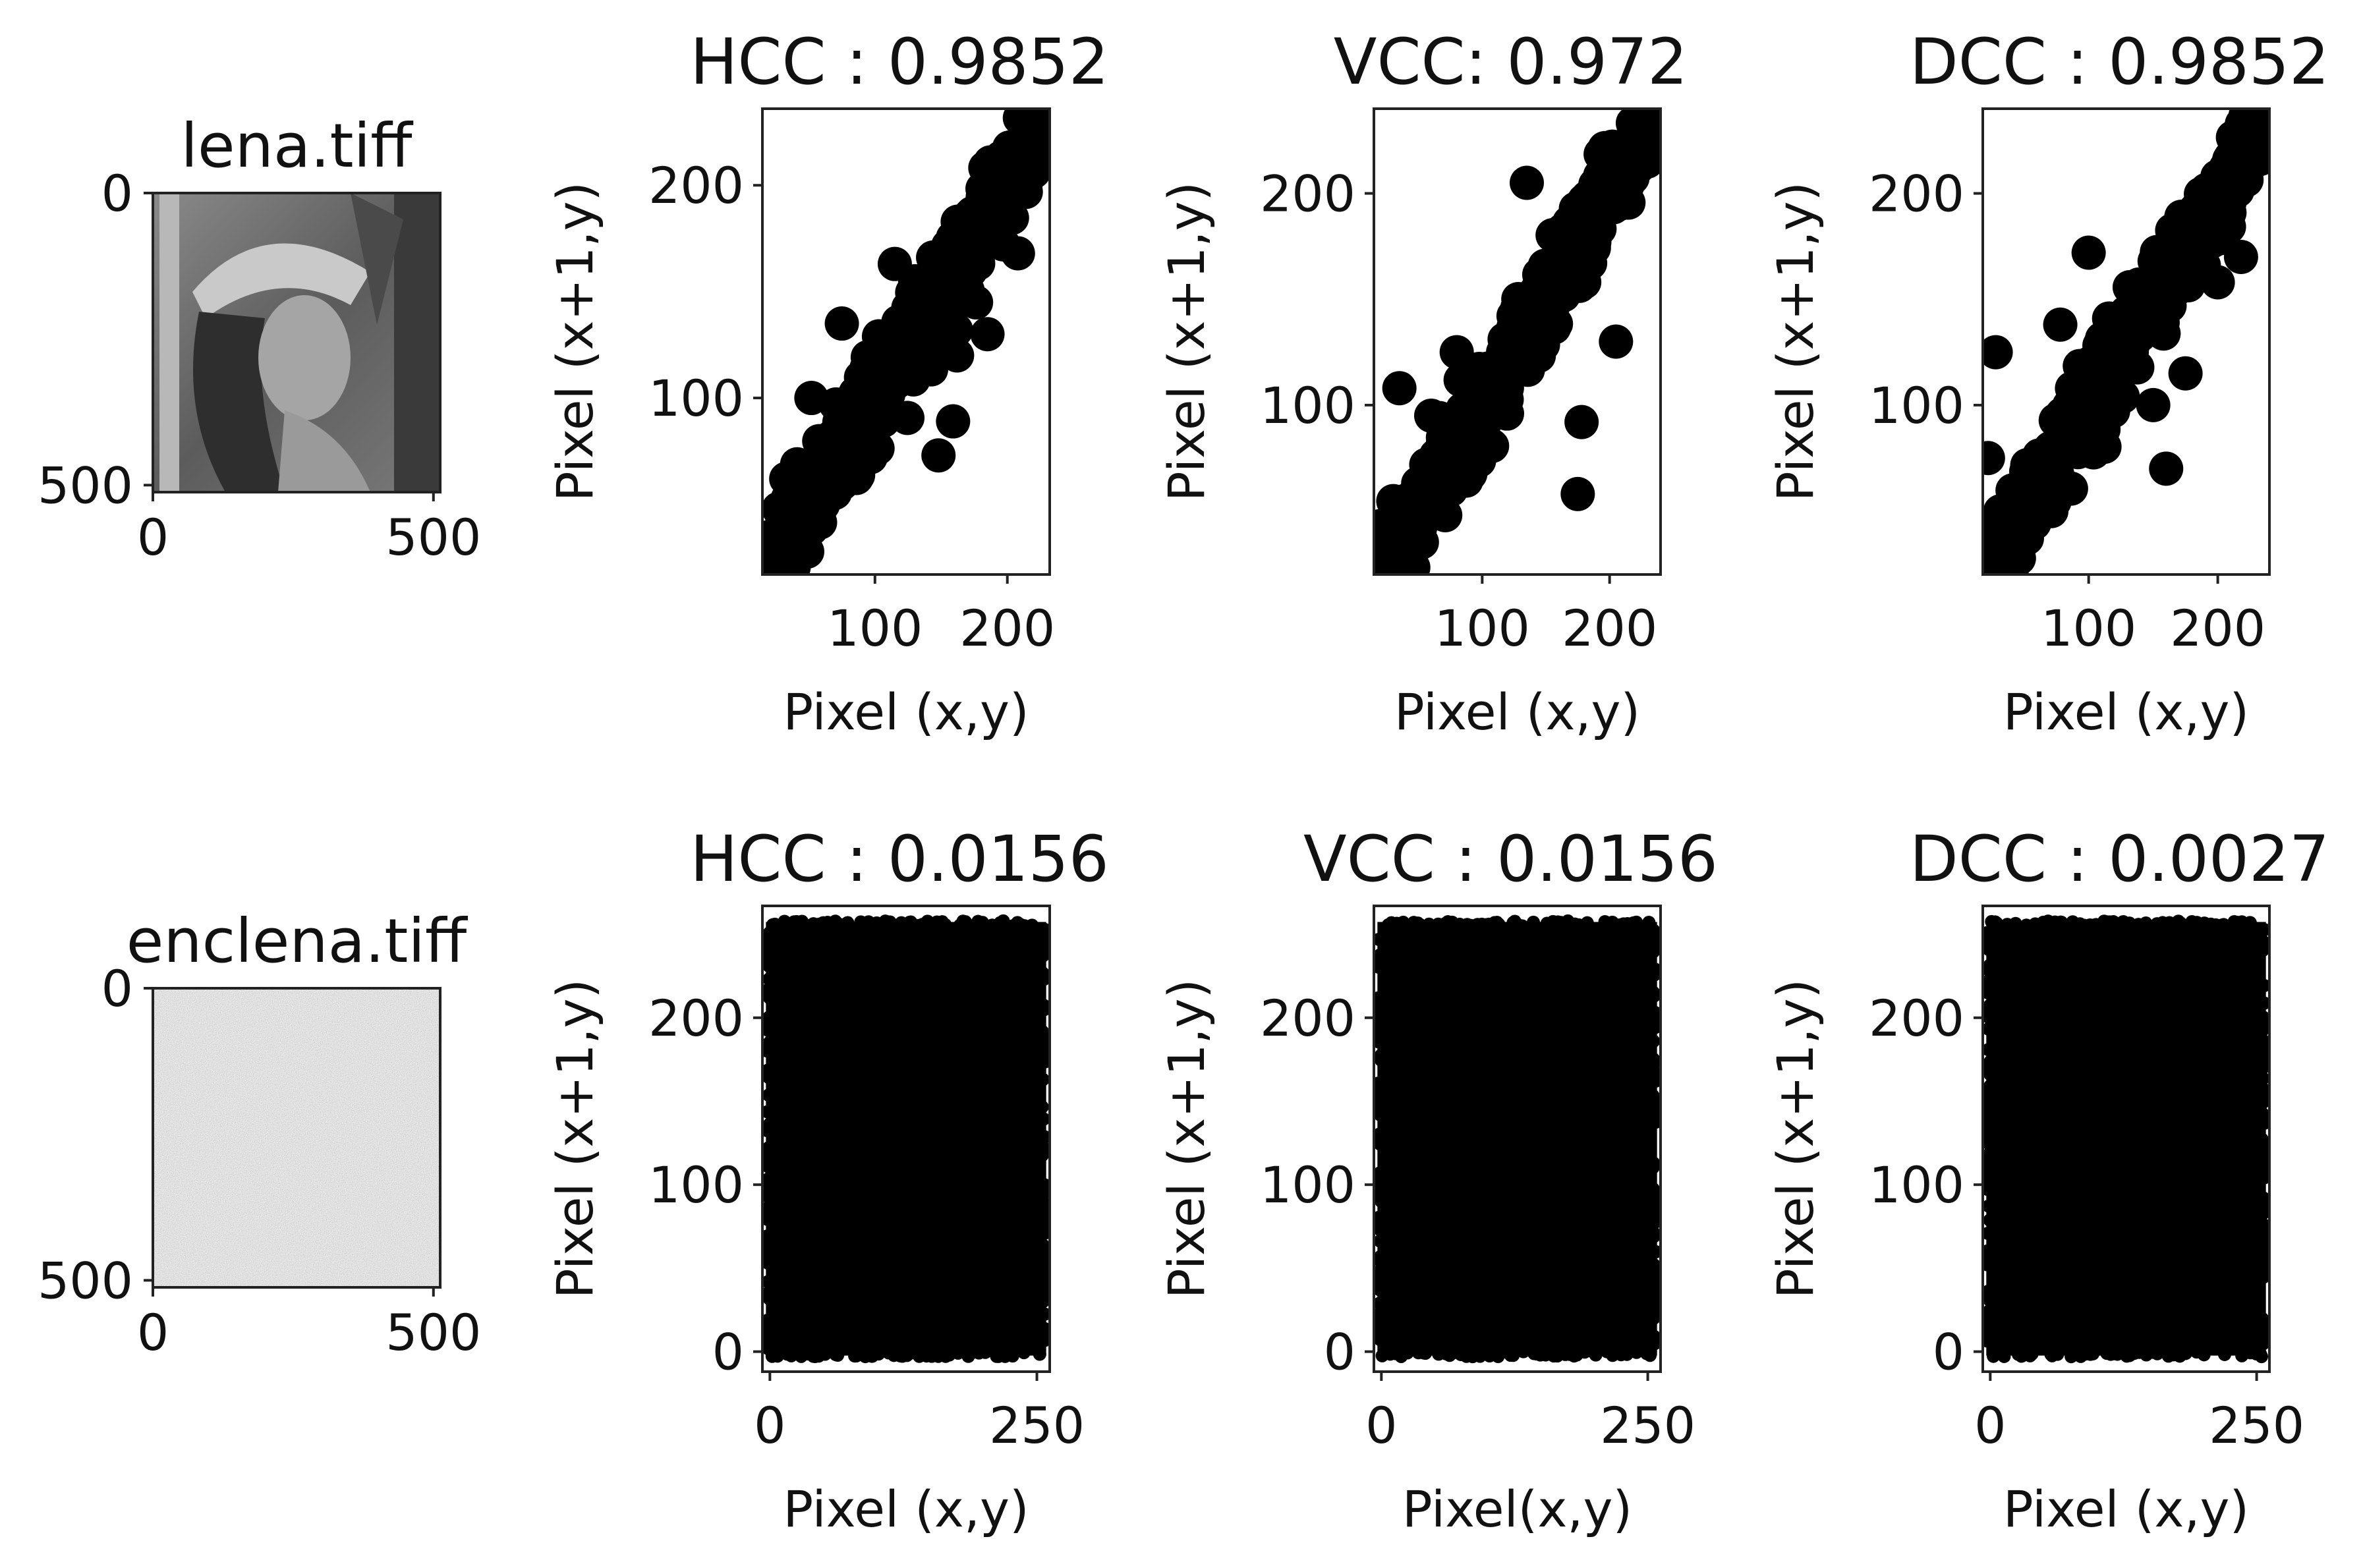  What do you see at coordinates (296, 342) in the screenshot?
I see `image-frame` at bounding box center [296, 342].